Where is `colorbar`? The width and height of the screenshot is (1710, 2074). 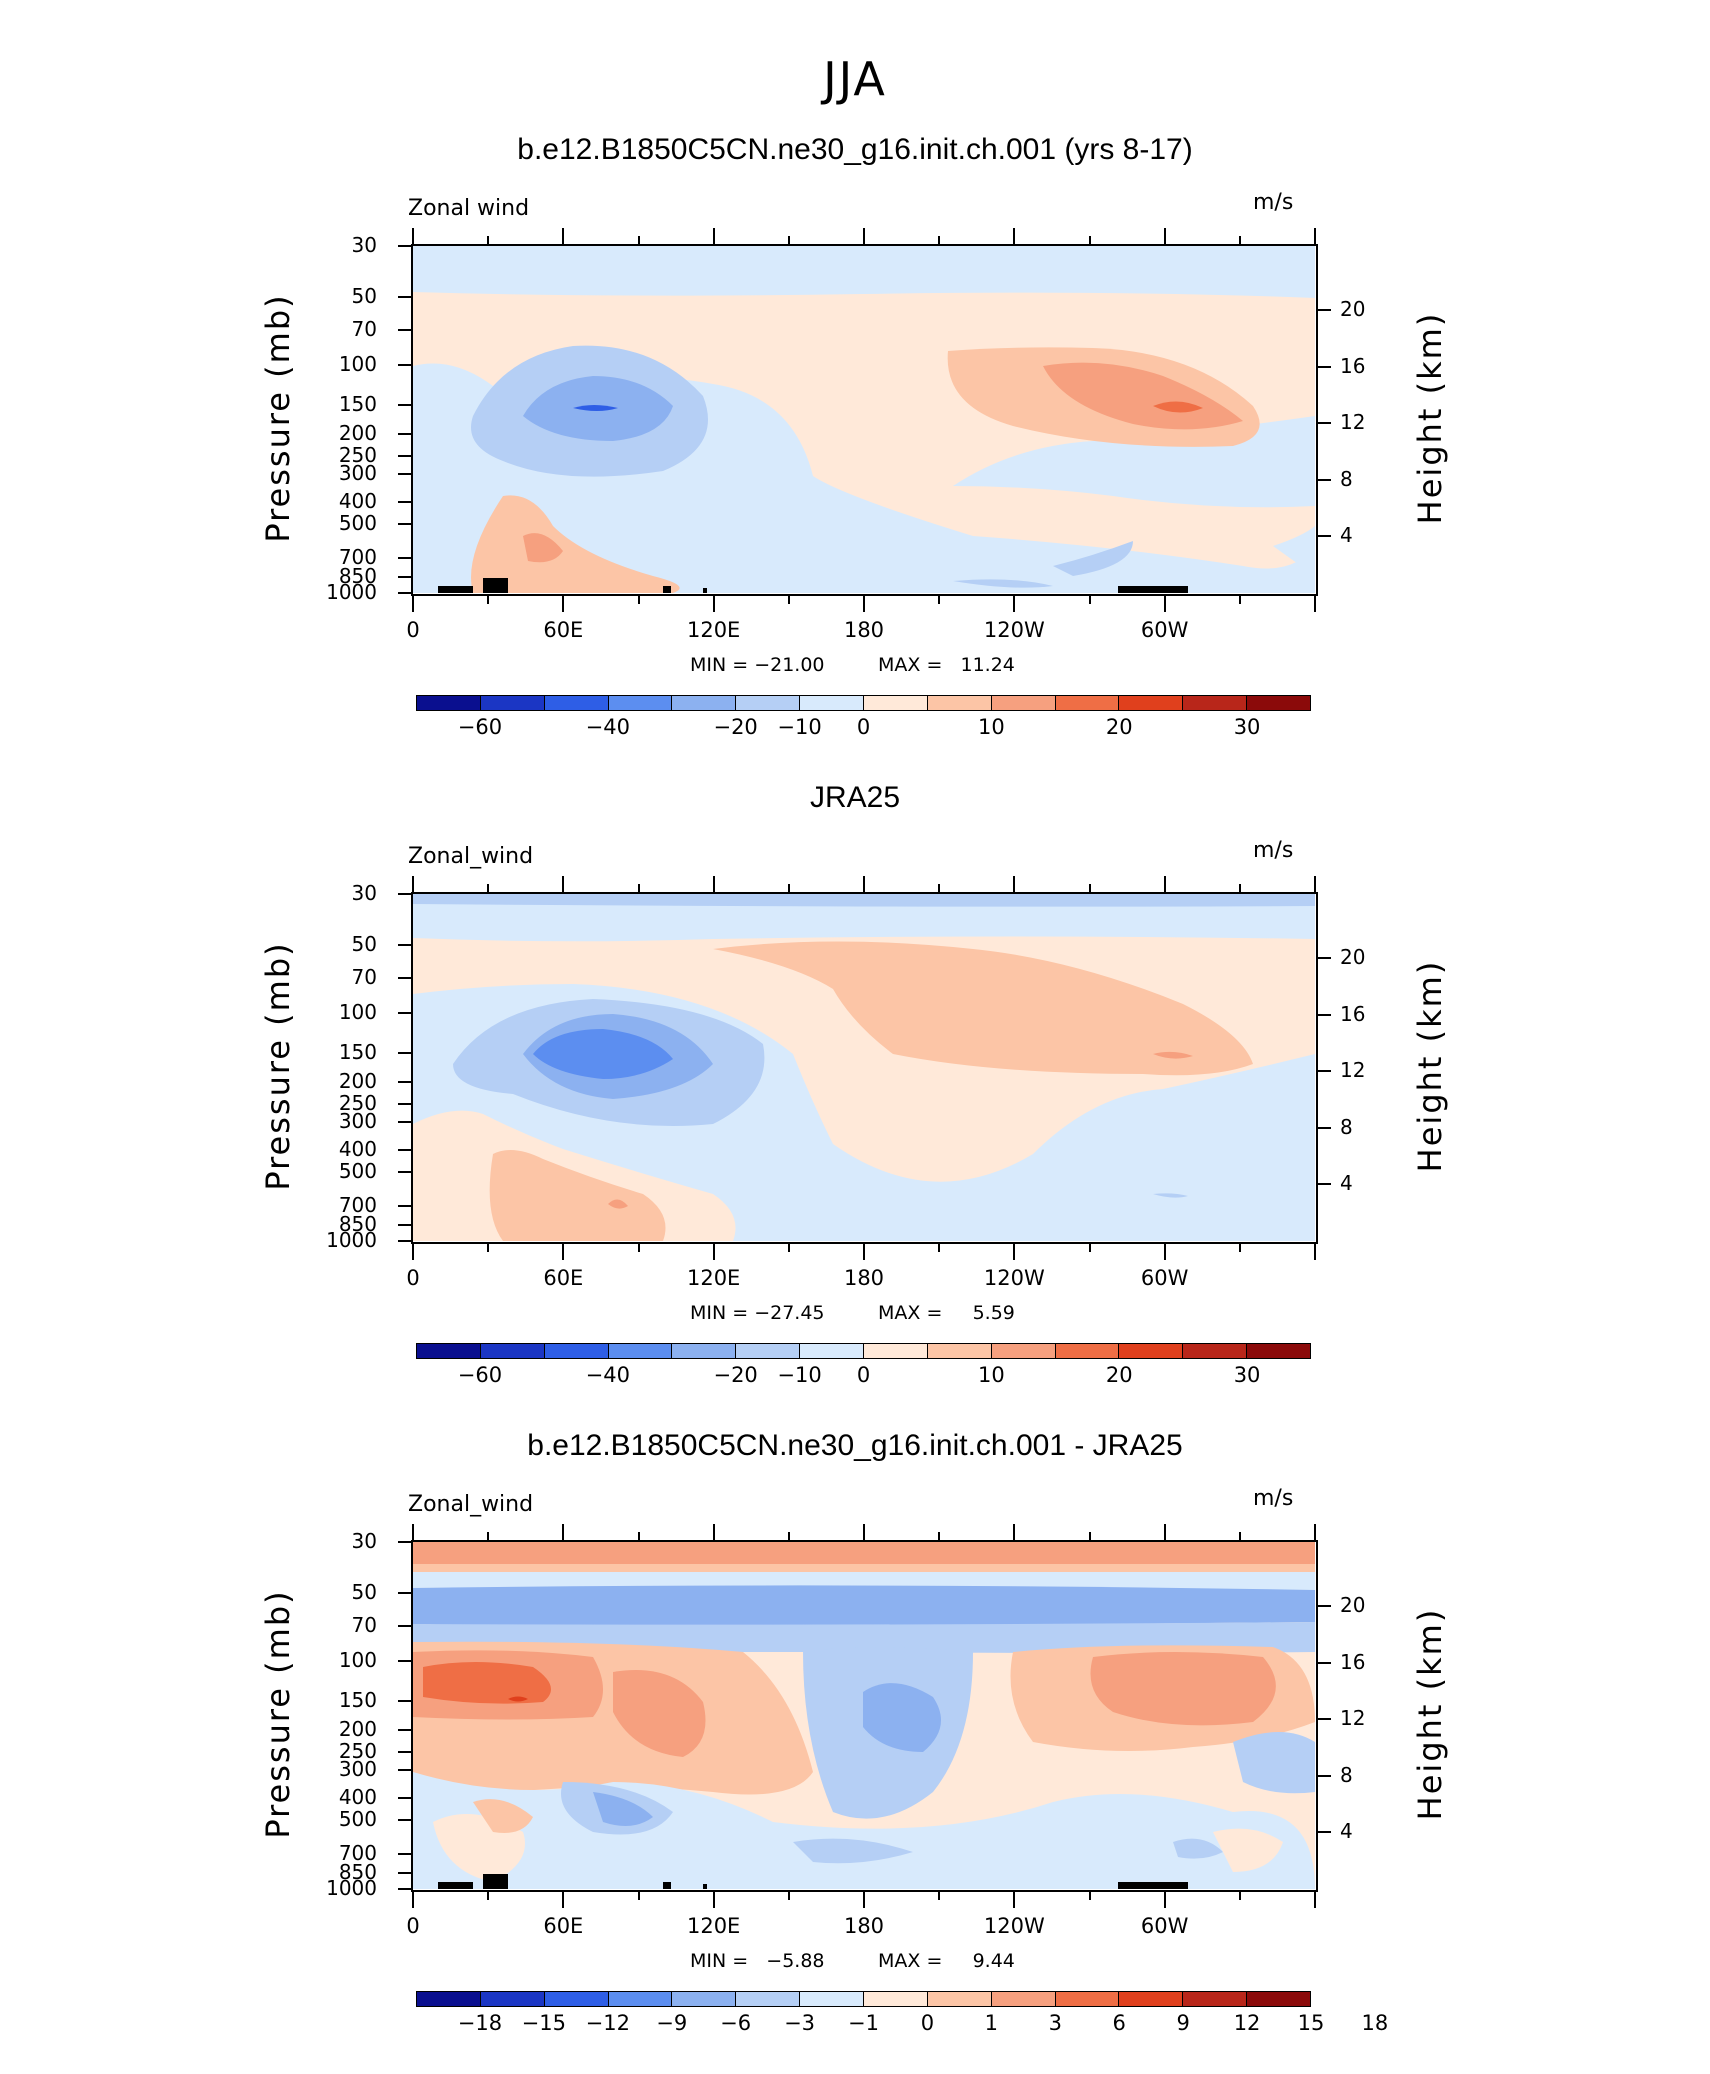 colorbar is located at coordinates (863, 1999).